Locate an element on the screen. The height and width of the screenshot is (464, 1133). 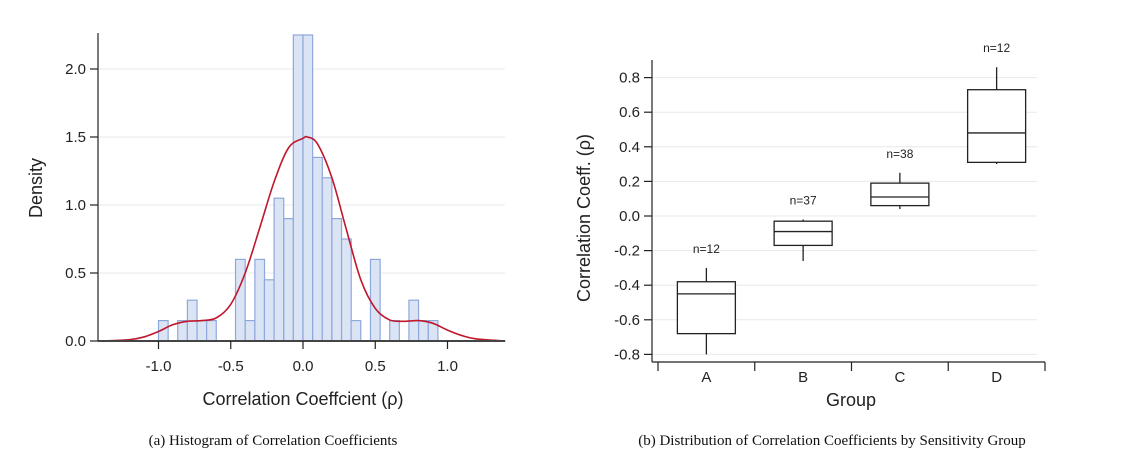
boxplot-y-ticks: -0.8 -0.6 -0.4 -0.2 0.0 0.2 0.4 0.6 0.8 is located at coordinates (633, 216).